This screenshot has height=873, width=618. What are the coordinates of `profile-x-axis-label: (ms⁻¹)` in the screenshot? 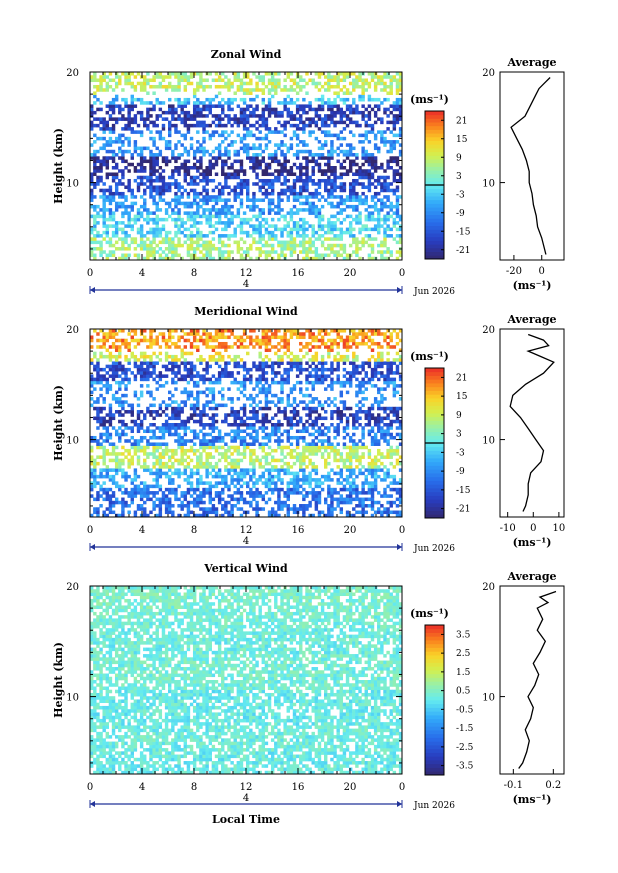 It's located at (532, 285).